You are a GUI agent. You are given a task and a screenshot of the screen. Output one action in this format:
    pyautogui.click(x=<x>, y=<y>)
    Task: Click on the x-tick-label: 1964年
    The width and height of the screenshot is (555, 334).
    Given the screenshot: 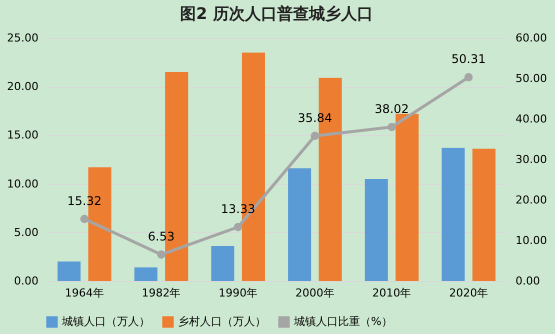 What is the action you would take?
    pyautogui.click(x=84, y=293)
    